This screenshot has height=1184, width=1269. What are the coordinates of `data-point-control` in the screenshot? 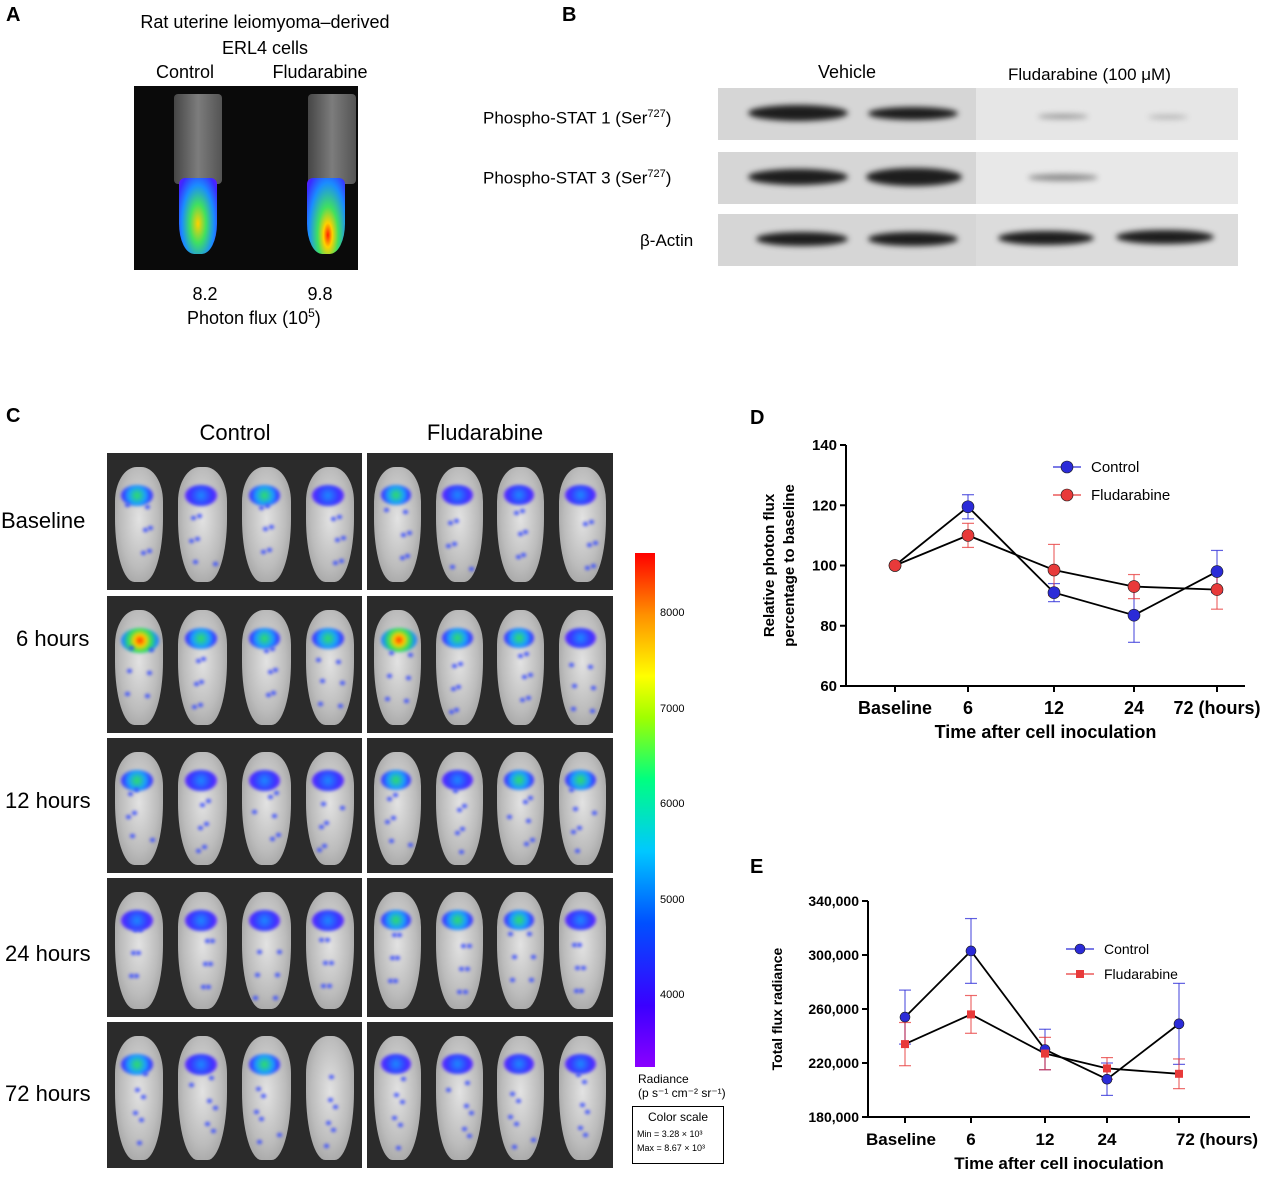 It's located at (968, 507).